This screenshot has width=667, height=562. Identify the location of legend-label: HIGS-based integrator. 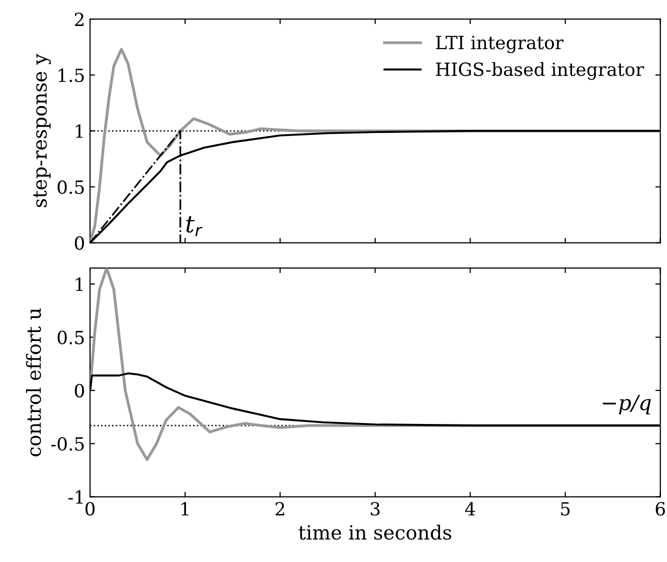
(540, 71).